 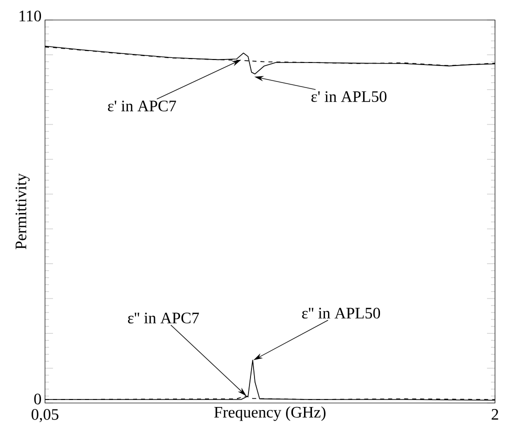 I want to click on annotation: ε'' in APL50, so click(x=341, y=313).